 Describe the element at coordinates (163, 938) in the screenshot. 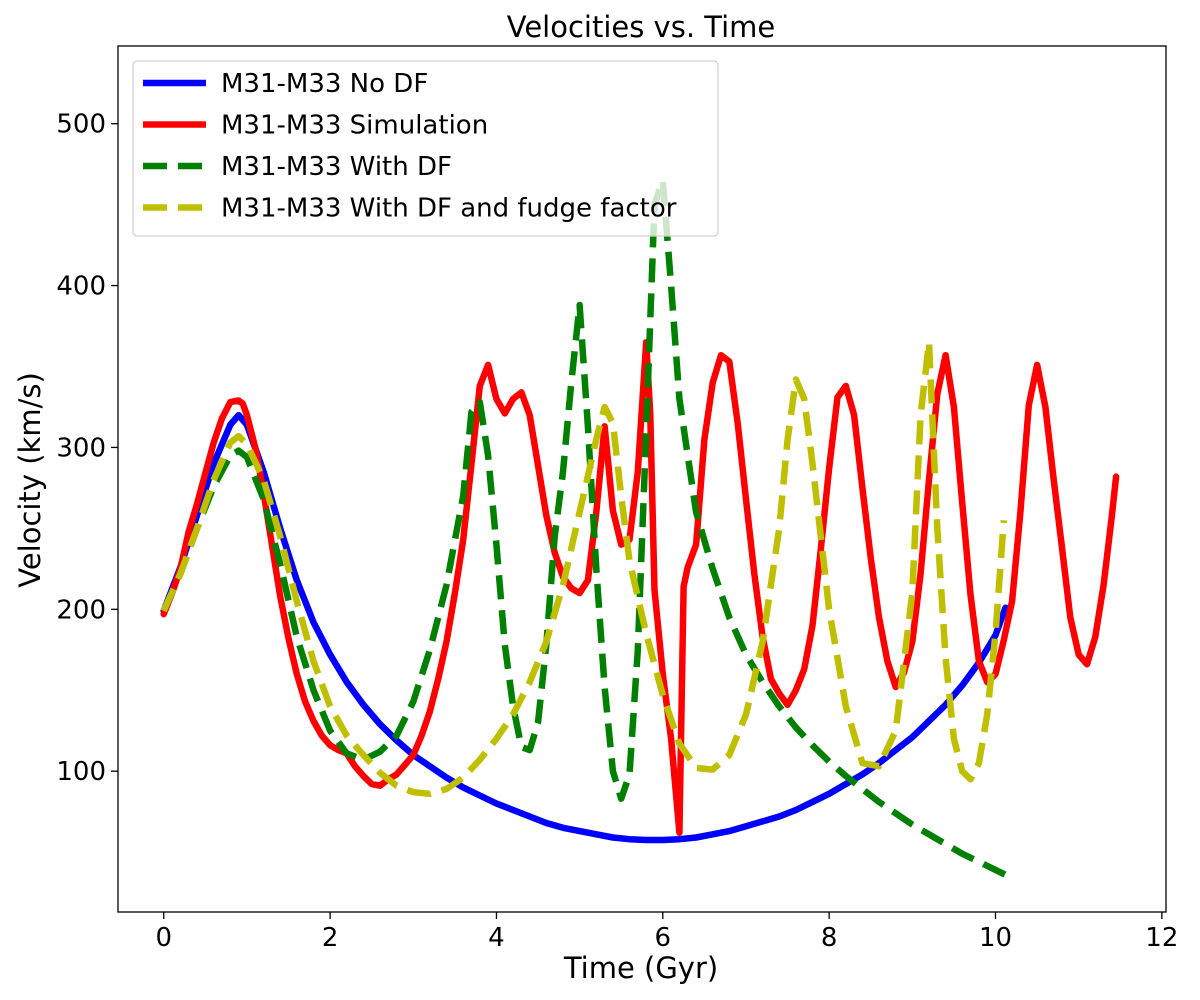

I see `x-tick-label: 0` at that location.